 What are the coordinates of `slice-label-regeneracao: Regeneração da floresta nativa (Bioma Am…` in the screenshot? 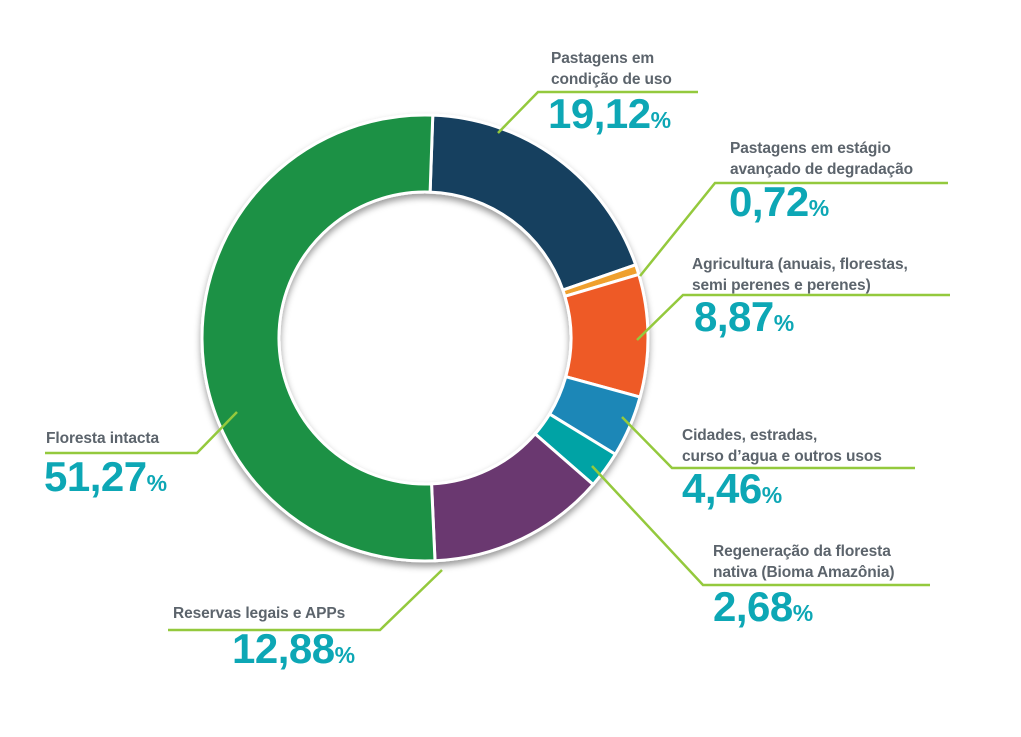 It's located at (804, 562).